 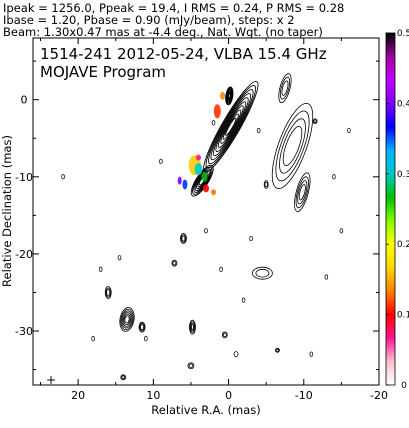 What do you see at coordinates (403, 104) in the screenshot?
I see `colorbar-tick-label: 0.4` at bounding box center [403, 104].